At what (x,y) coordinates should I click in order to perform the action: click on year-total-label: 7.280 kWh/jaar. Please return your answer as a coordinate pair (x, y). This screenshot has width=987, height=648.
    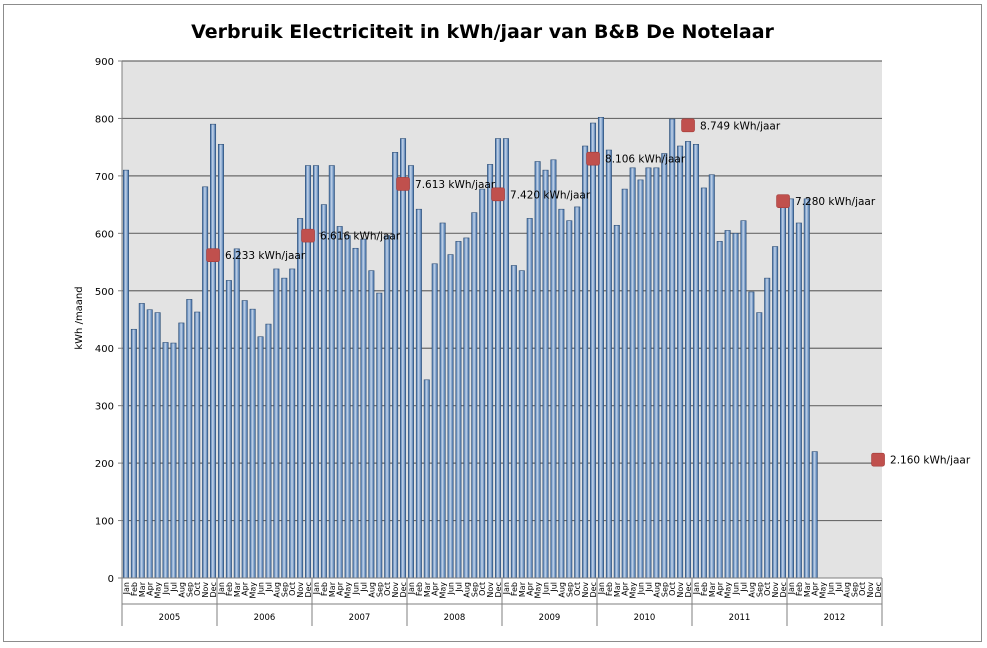
    Looking at the image, I should click on (835, 202).